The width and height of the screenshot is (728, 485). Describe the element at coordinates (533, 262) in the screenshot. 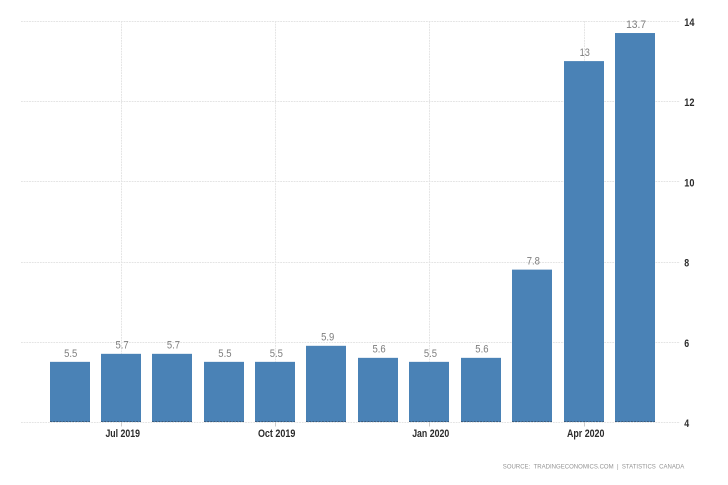

I see `svg-text: 7.8` at that location.